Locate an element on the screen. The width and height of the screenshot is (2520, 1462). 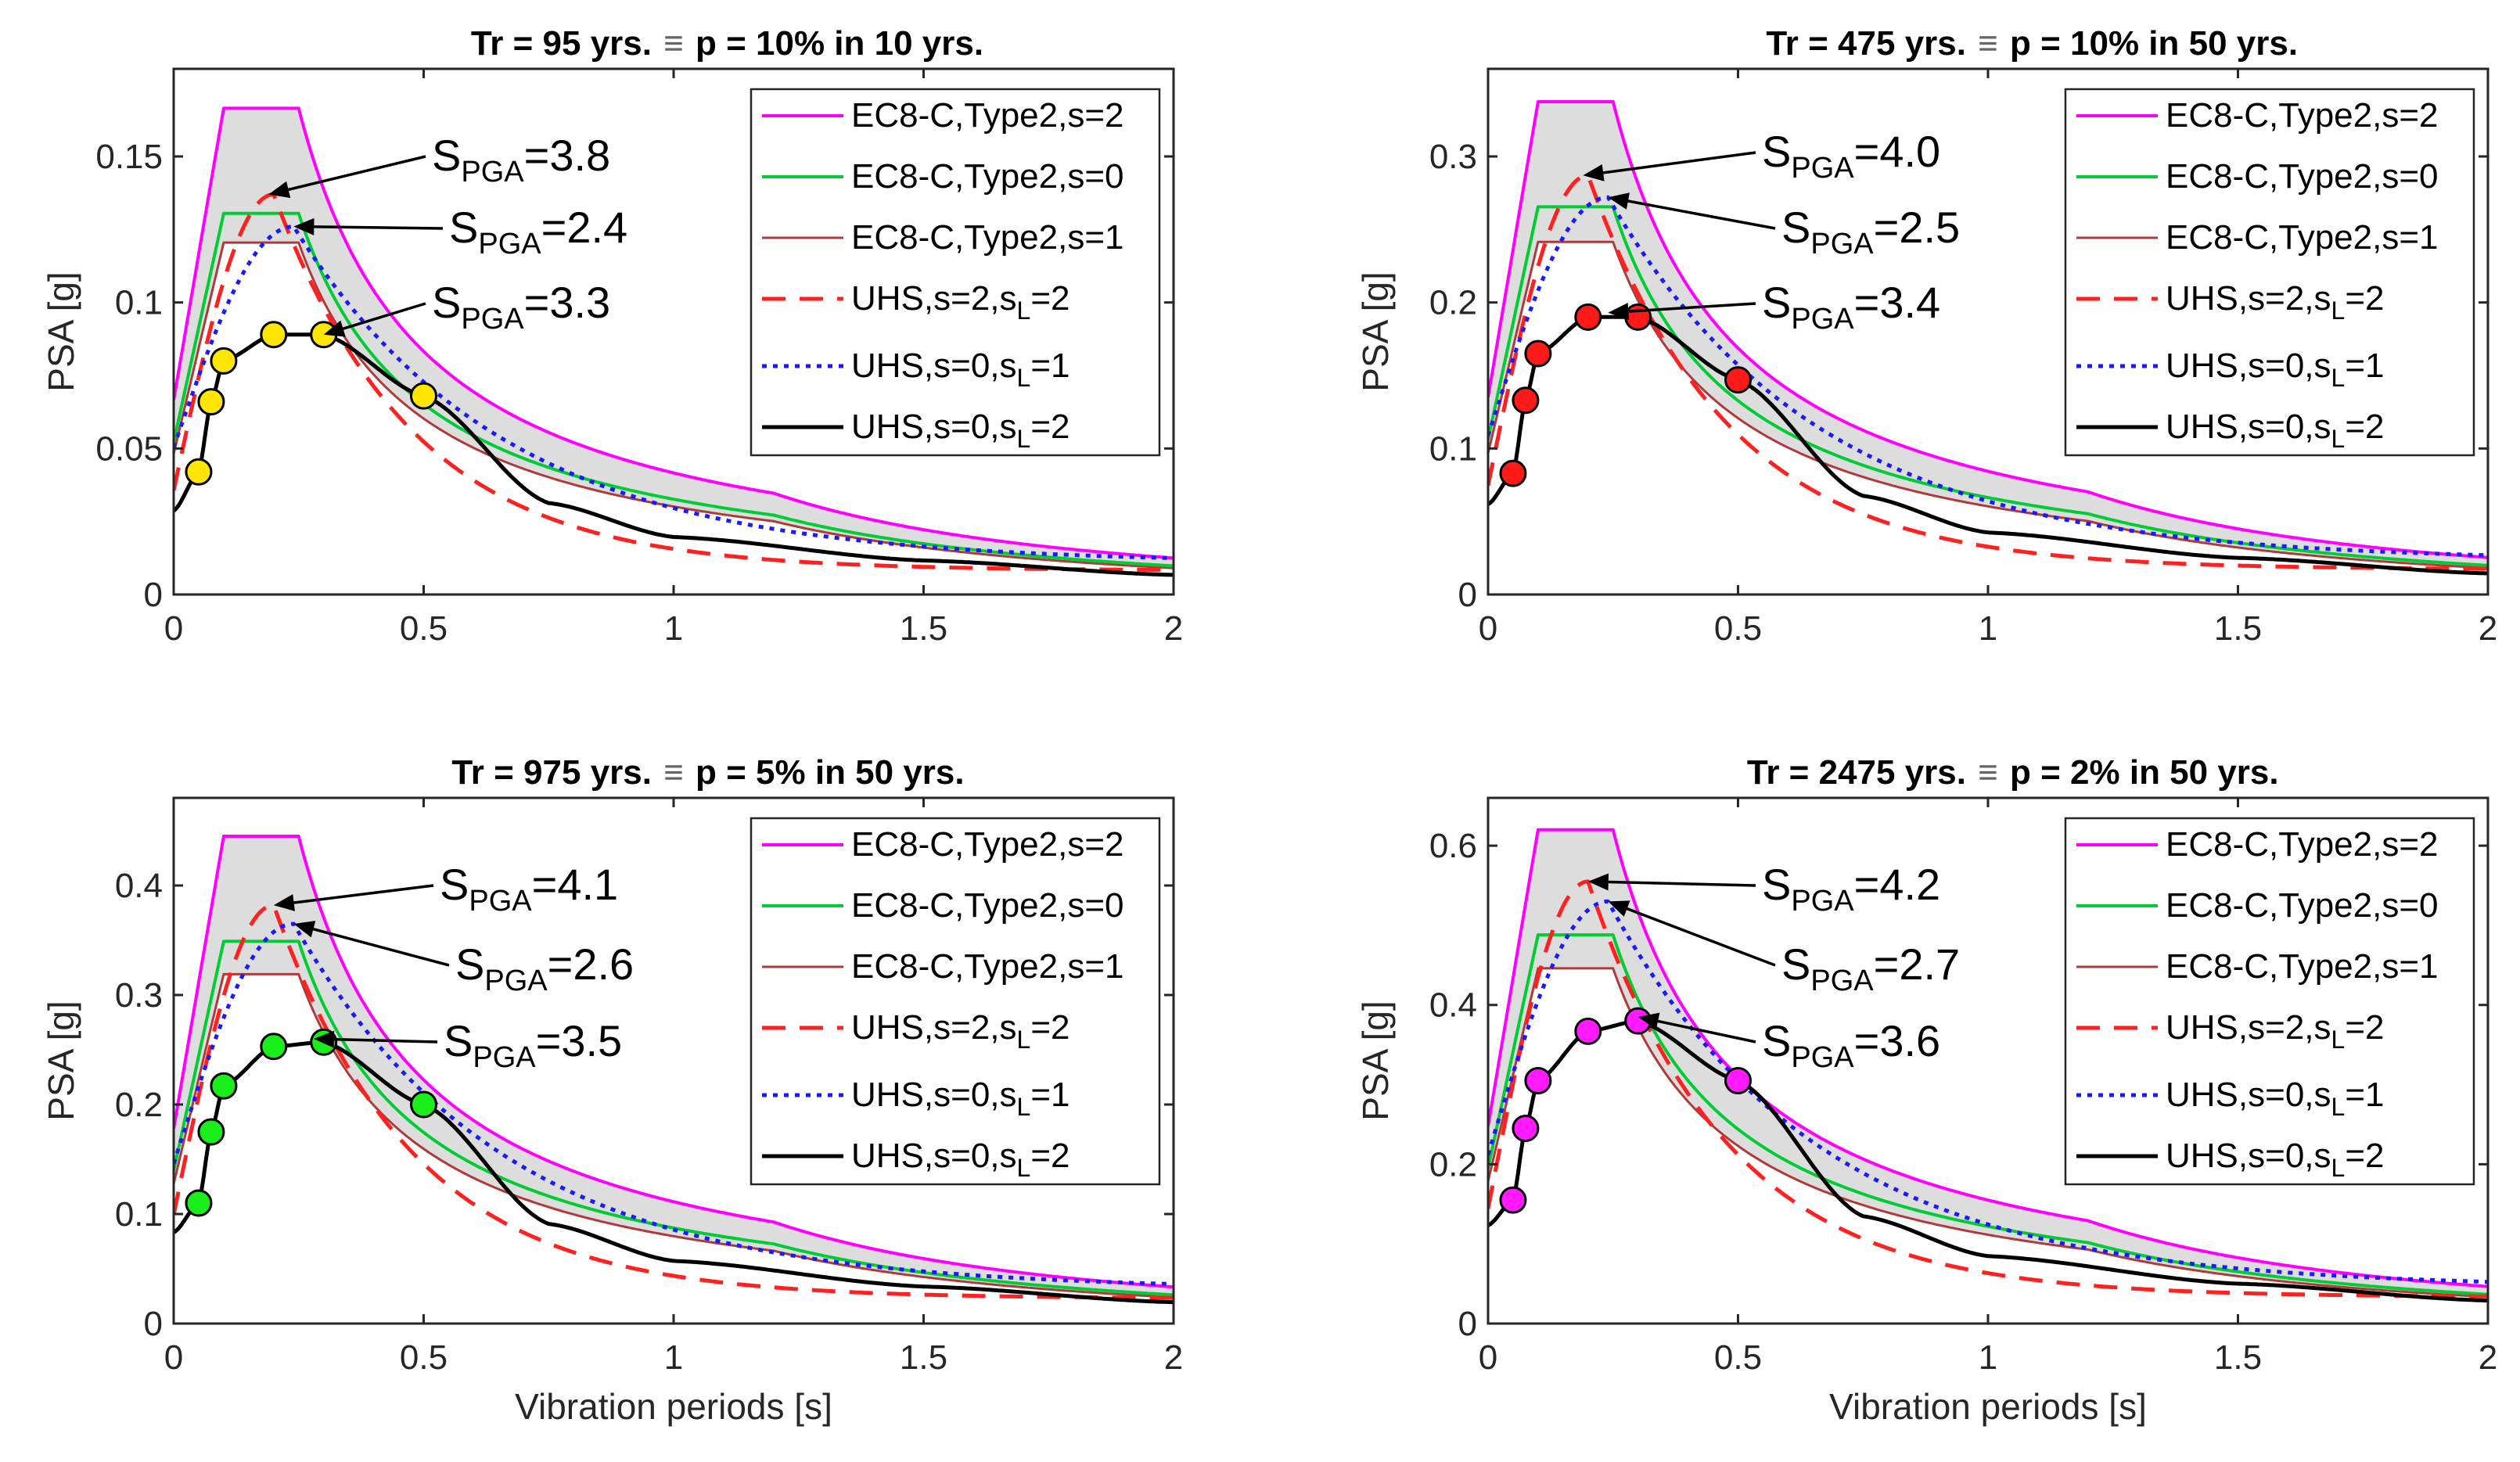
chart-title-left: Tr = 95 yrs. is located at coordinates (561, 43).